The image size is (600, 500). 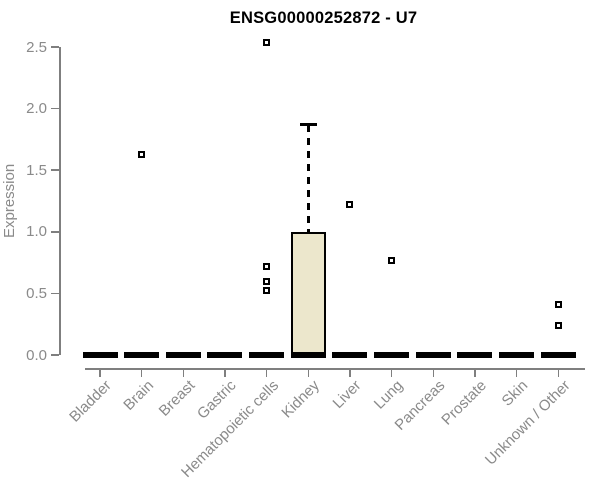 I want to click on x-tick-label: Bladder, so click(x=91, y=401).